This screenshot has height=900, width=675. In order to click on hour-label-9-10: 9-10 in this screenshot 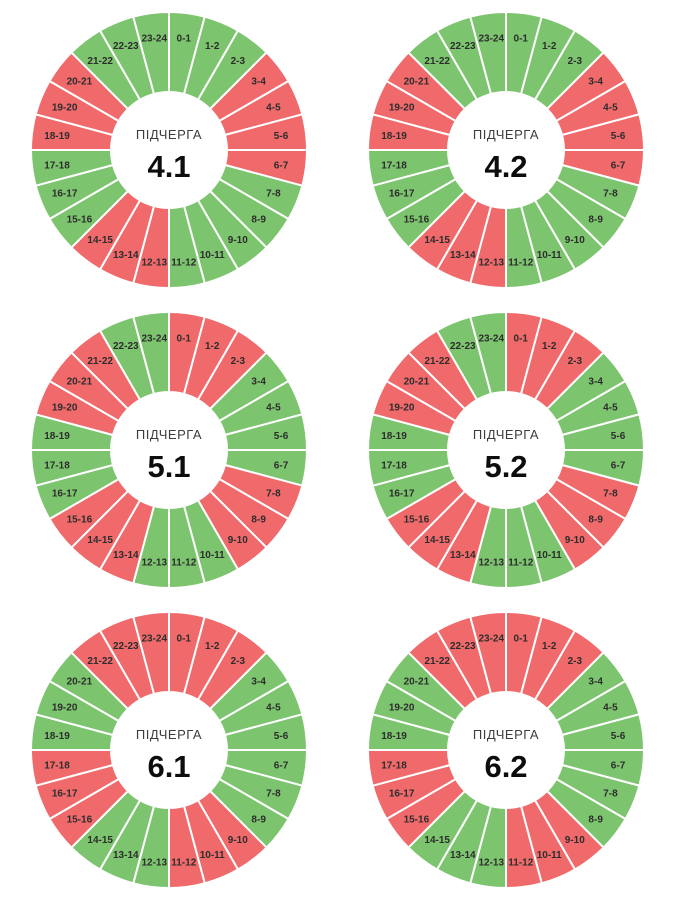, I will do `click(237, 240)`.